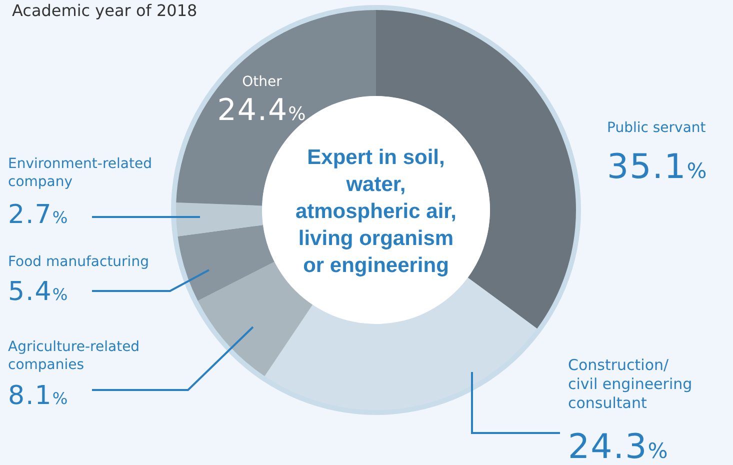 Image resolution: width=733 pixels, height=465 pixels. Describe the element at coordinates (262, 82) in the screenshot. I see `slice-label: Other` at that location.